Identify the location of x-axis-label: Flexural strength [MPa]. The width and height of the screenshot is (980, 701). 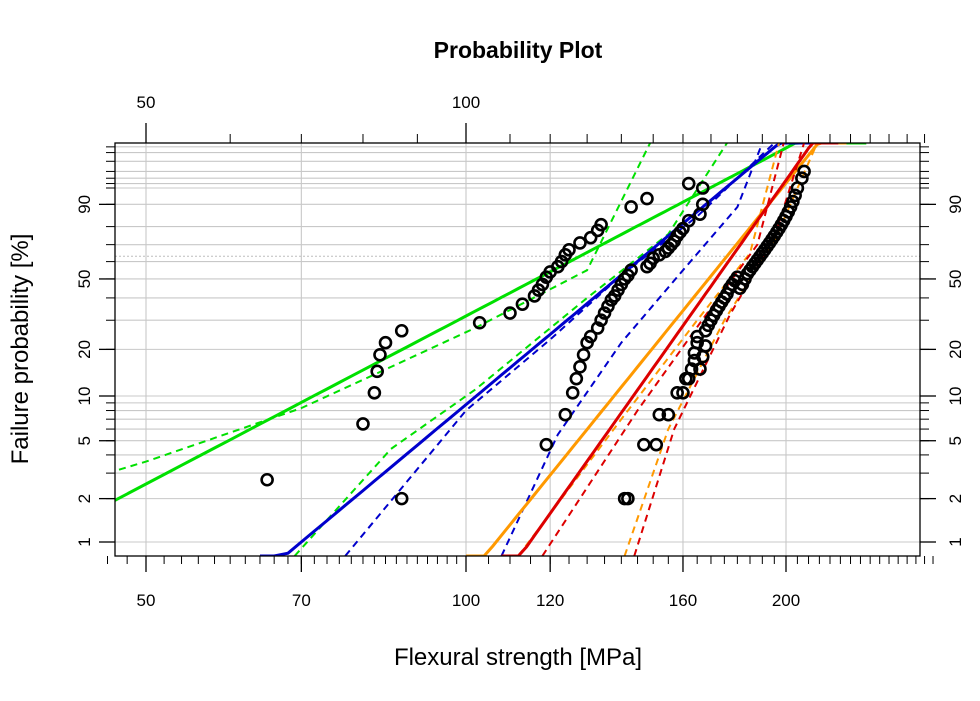
(518, 657).